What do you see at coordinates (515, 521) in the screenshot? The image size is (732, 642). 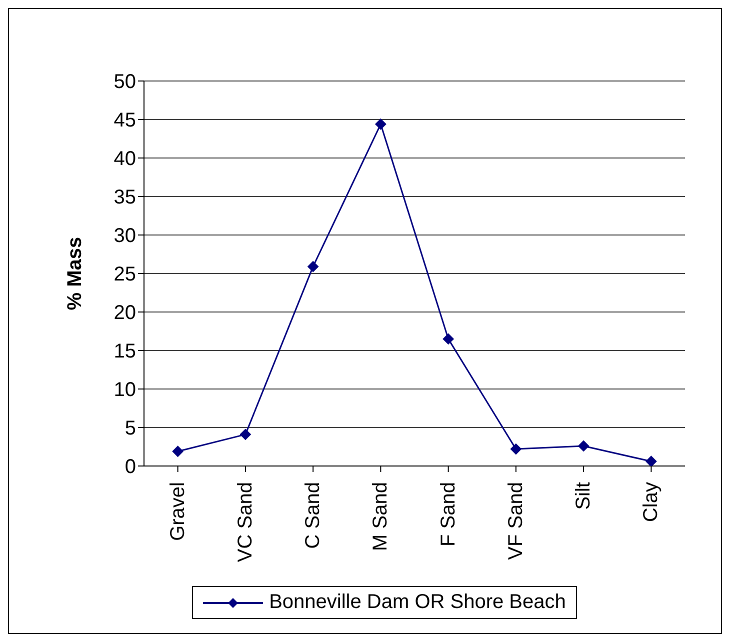 I see `x-tick-label: VF Sand` at bounding box center [515, 521].